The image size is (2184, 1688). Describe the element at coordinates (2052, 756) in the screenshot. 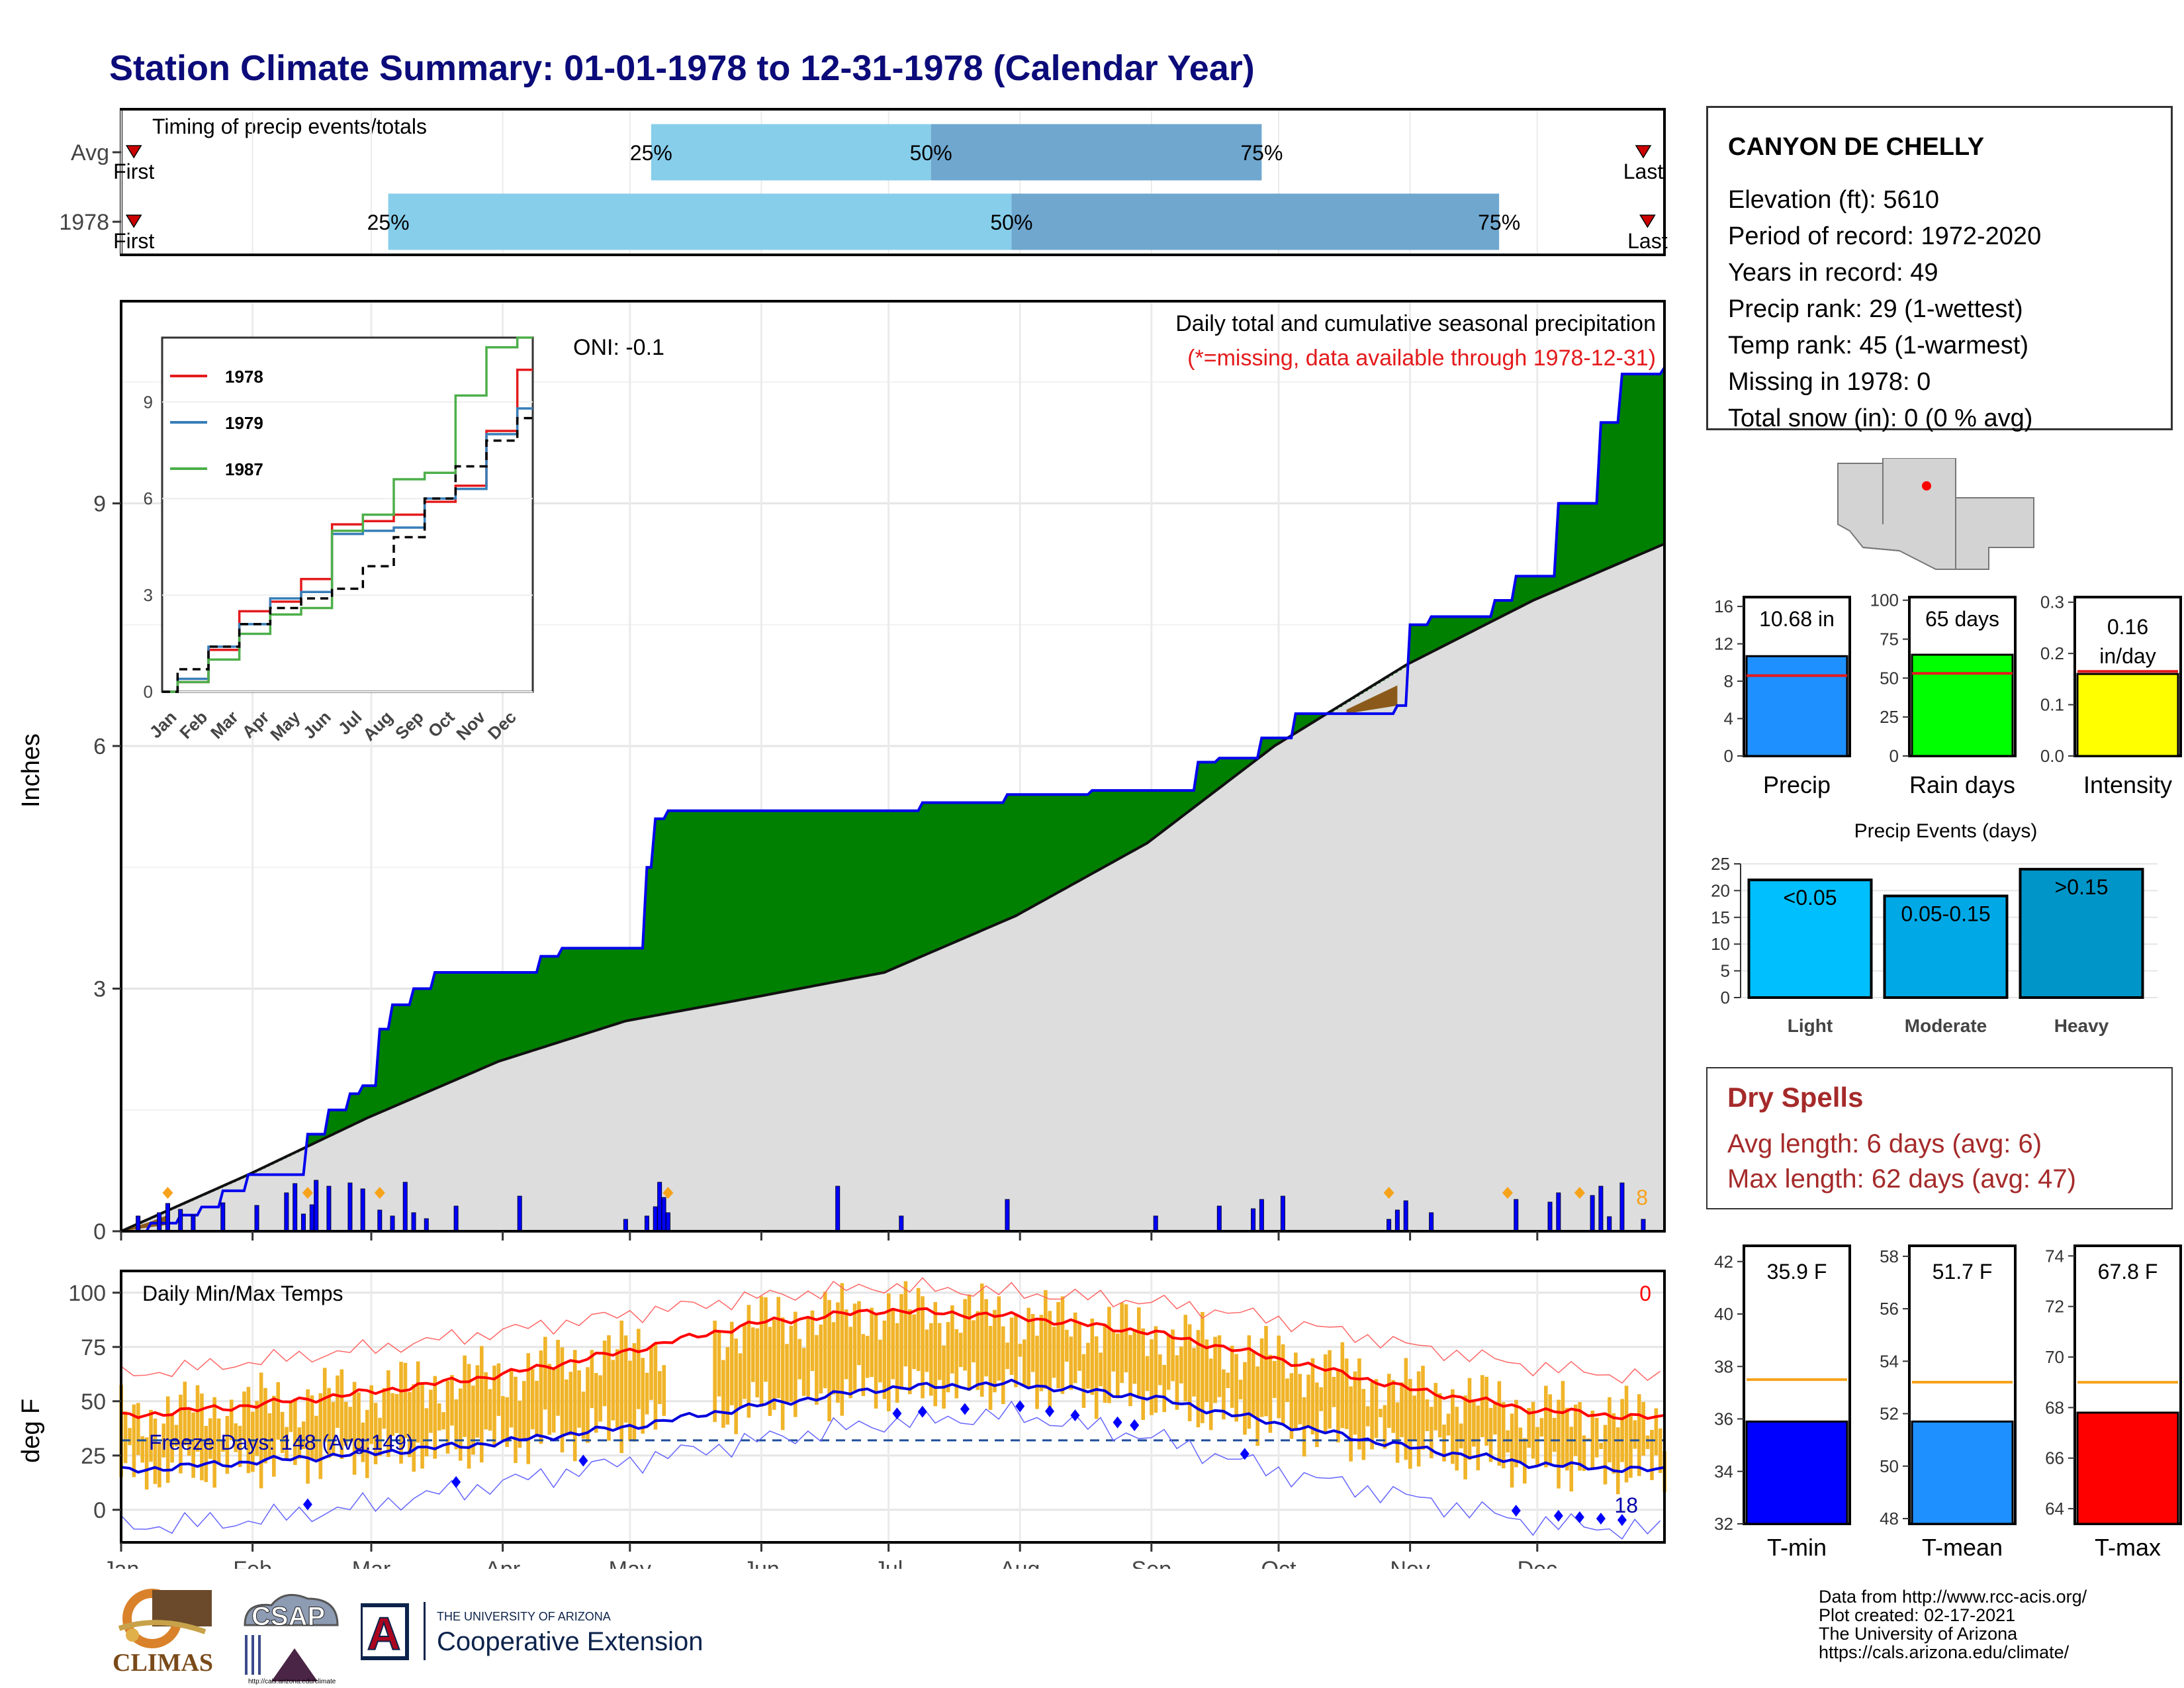

I see `summary-ytick-label: 0.0` at that location.